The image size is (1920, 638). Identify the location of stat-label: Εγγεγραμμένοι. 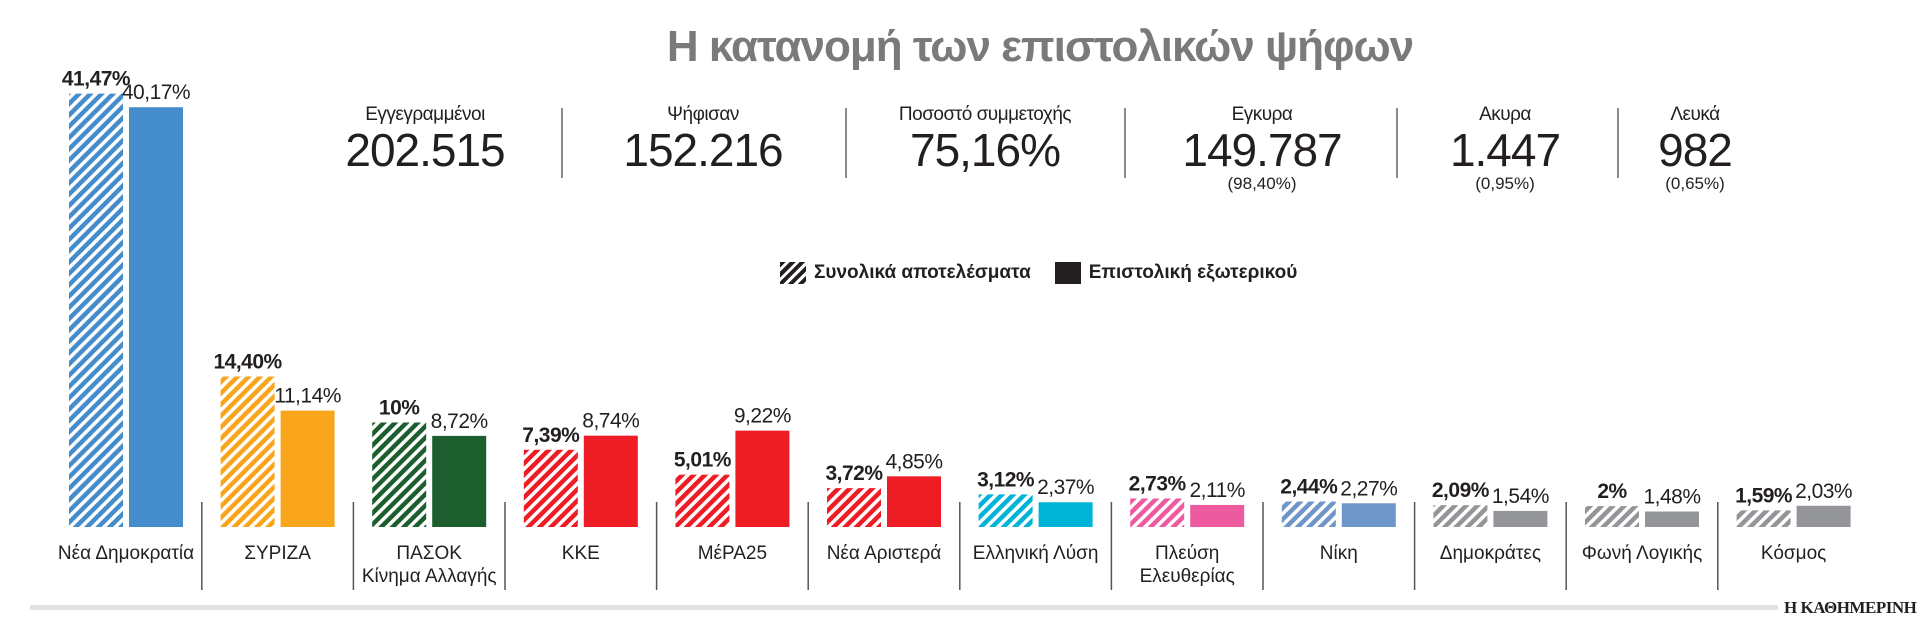
(425, 114).